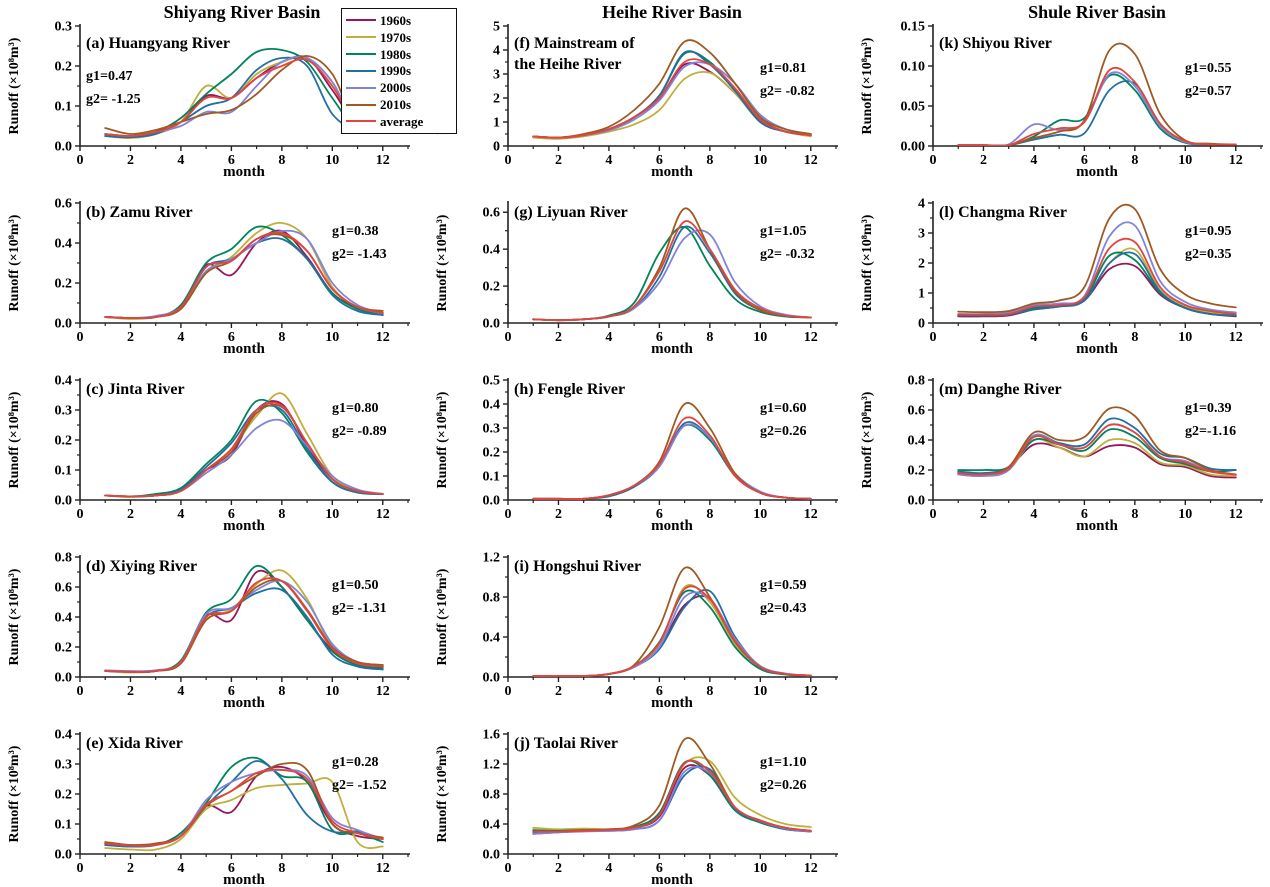 The height and width of the screenshot is (887, 1270). What do you see at coordinates (64, 558) in the screenshot?
I see `y-tick-label: 0.8` at bounding box center [64, 558].